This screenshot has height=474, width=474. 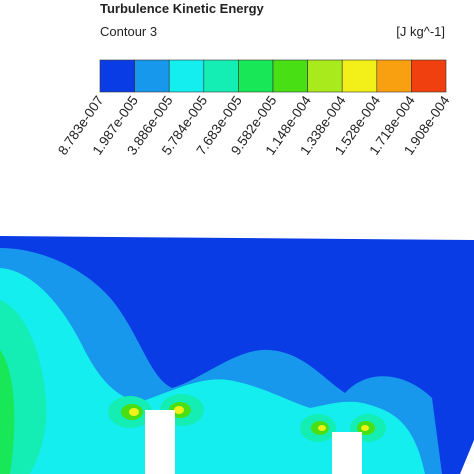 What do you see at coordinates (128, 31) in the screenshot?
I see `legend-subtitle: Contour 3` at bounding box center [128, 31].